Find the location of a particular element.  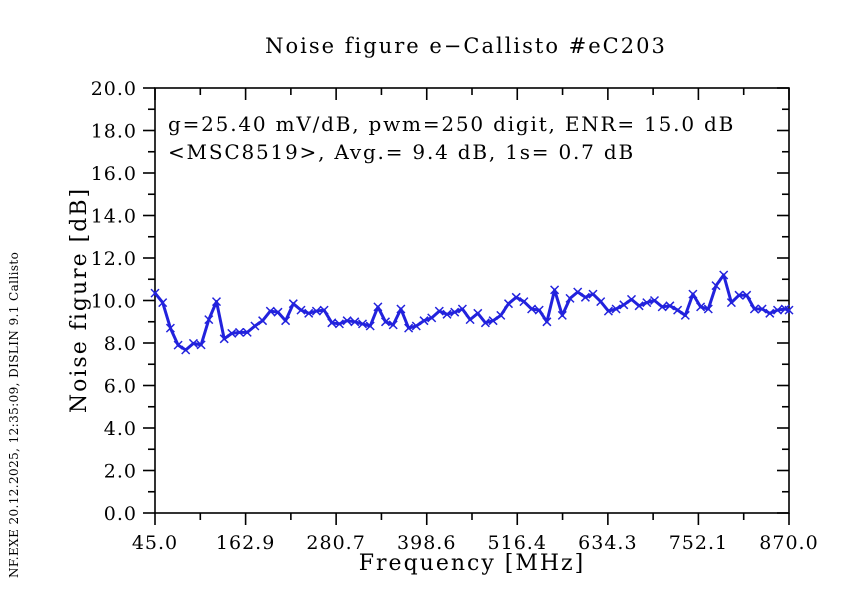

y-tick-label: 4.0 is located at coordinates (120, 429).